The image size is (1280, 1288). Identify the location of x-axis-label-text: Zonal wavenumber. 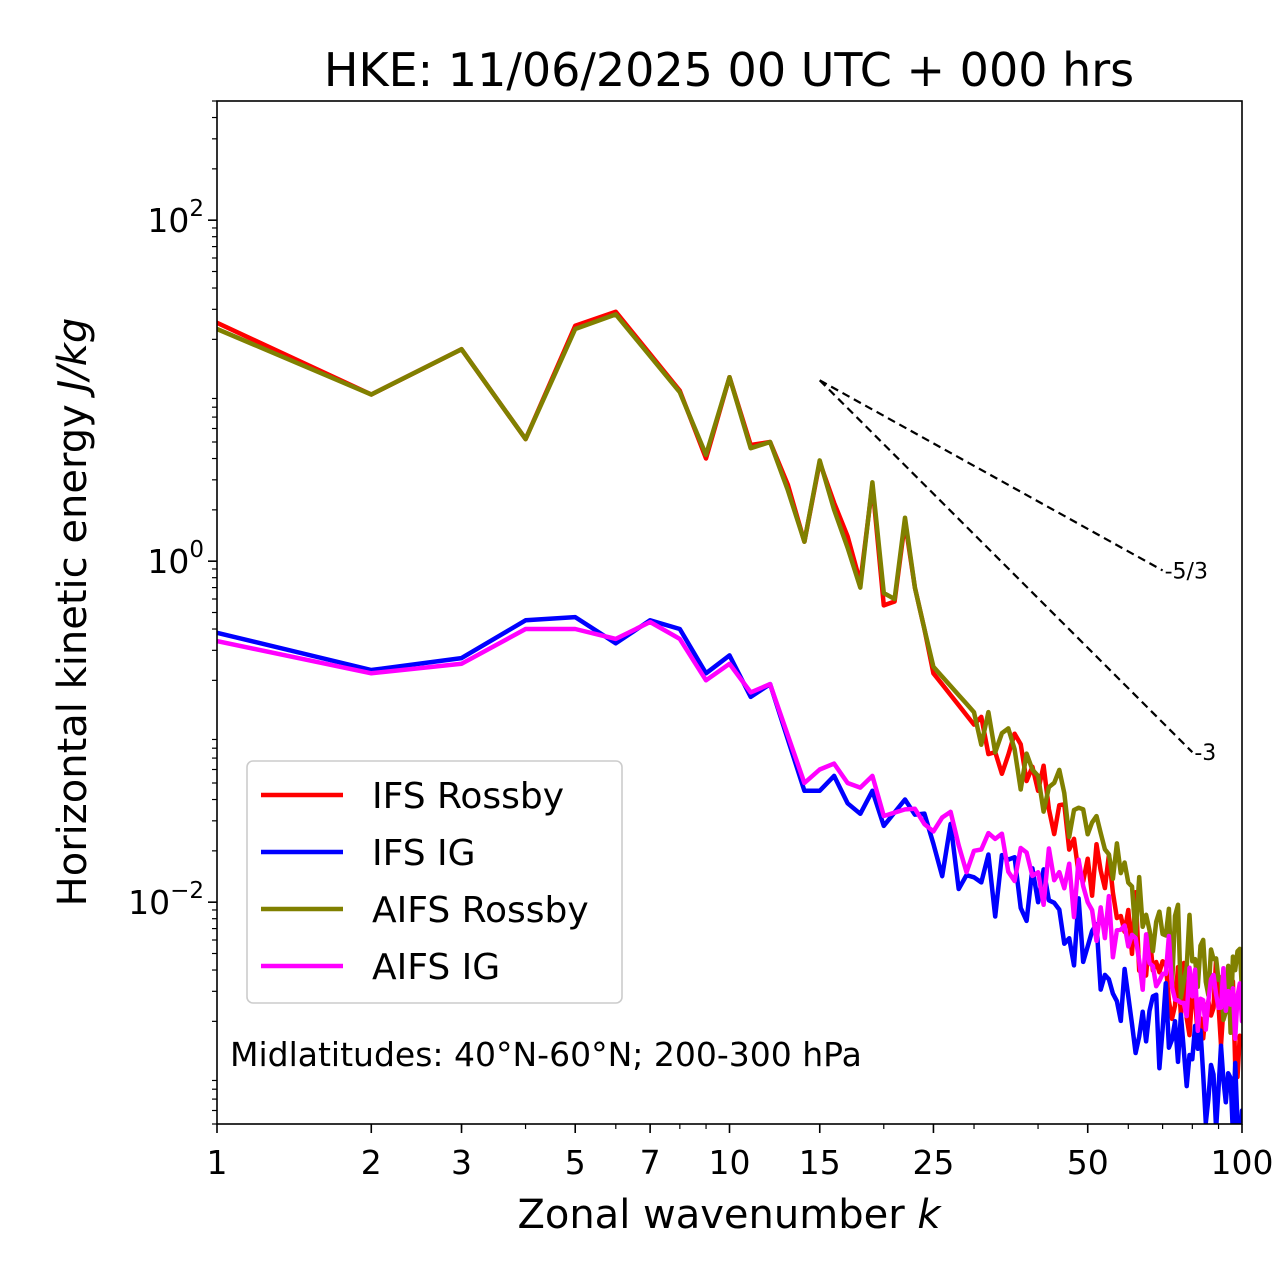
(711, 1215).